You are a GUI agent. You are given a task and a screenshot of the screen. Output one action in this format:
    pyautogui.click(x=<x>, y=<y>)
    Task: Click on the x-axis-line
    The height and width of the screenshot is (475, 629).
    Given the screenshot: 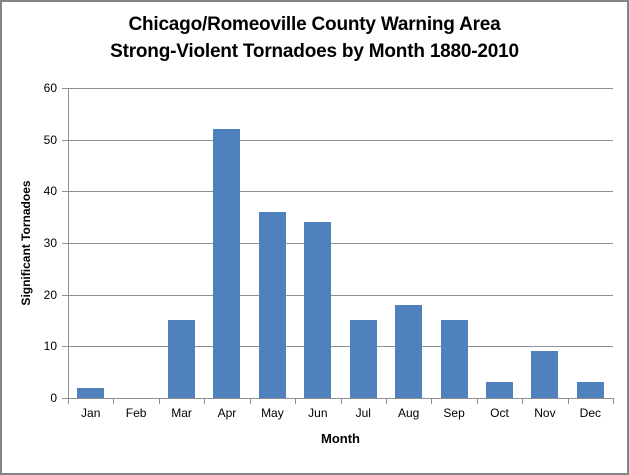 What is the action you would take?
    pyautogui.click(x=341, y=398)
    